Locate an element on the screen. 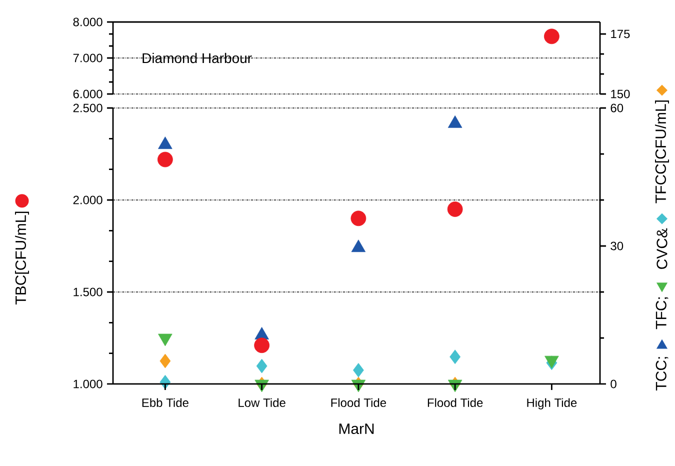 This screenshot has width=675, height=466. annotation: Diamond Harbour is located at coordinates (197, 58).